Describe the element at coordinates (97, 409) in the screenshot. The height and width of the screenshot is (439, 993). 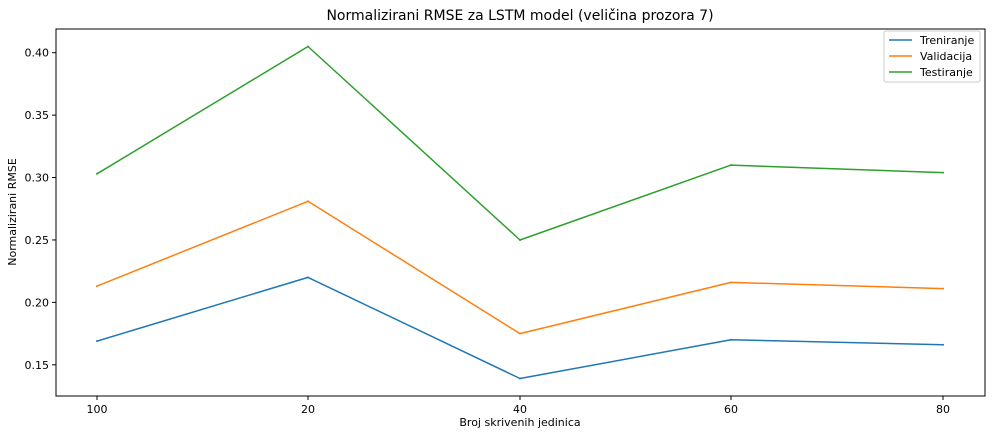
I see `x-tick-label: 100` at that location.